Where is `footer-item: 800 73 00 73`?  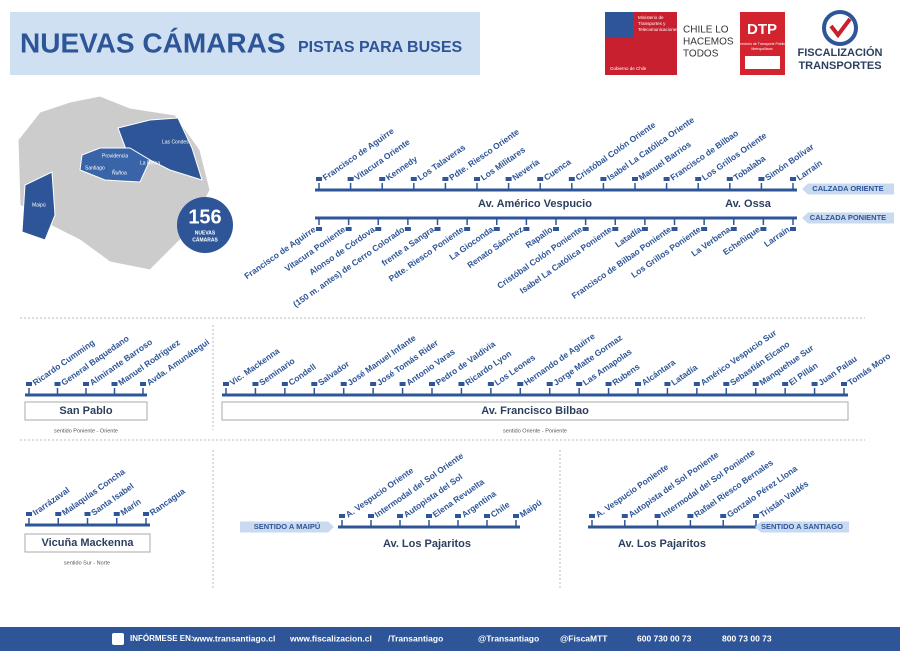
footer-item: 800 73 00 73 is located at coordinates (747, 638).